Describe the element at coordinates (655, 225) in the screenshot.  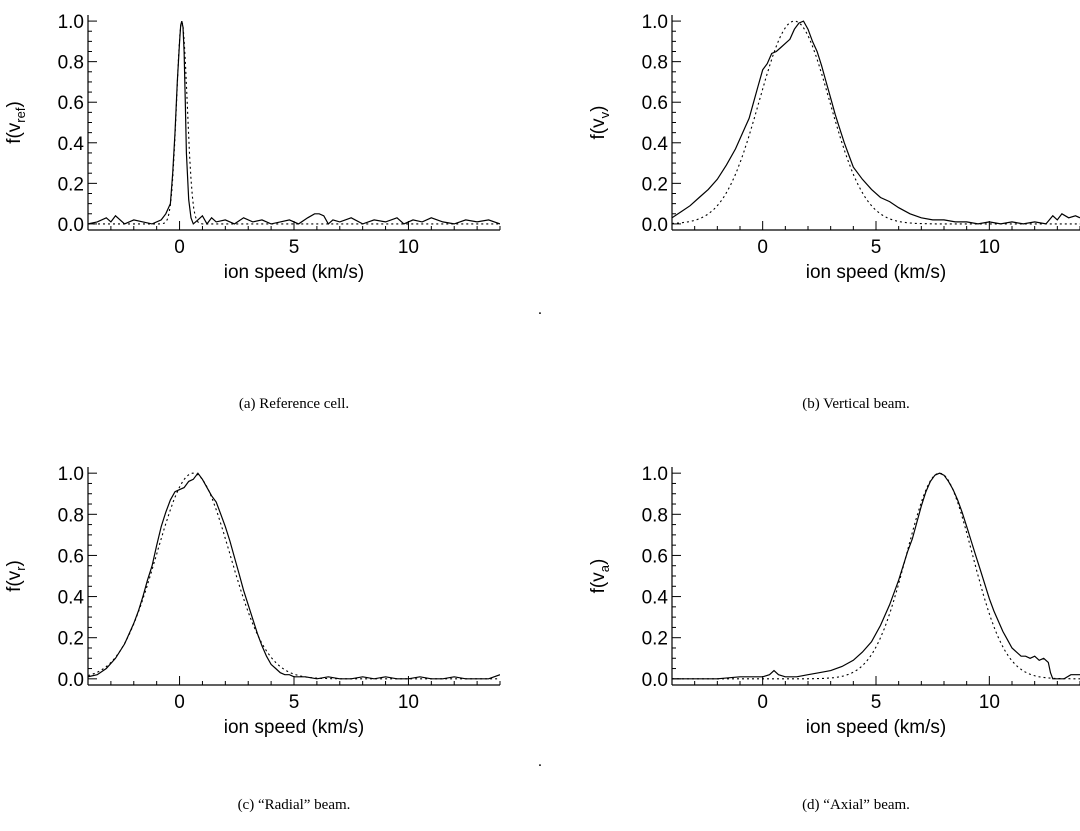
I see `chart-b-y-tick-label: 0.0` at that location.